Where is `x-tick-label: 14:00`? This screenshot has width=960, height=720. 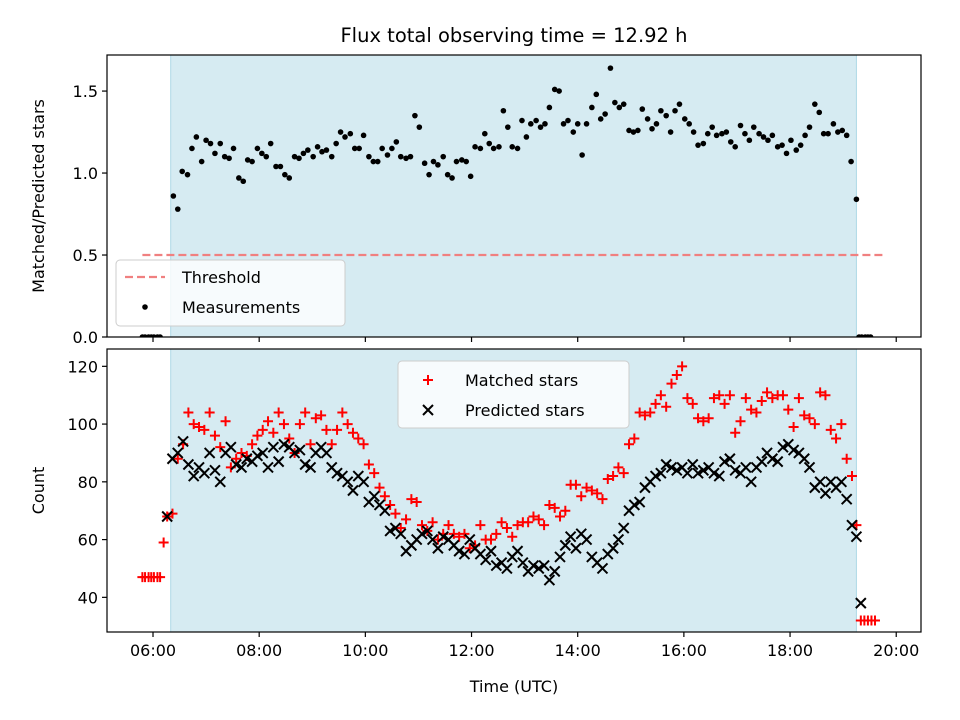 x-tick-label: 14:00 is located at coordinates (578, 650).